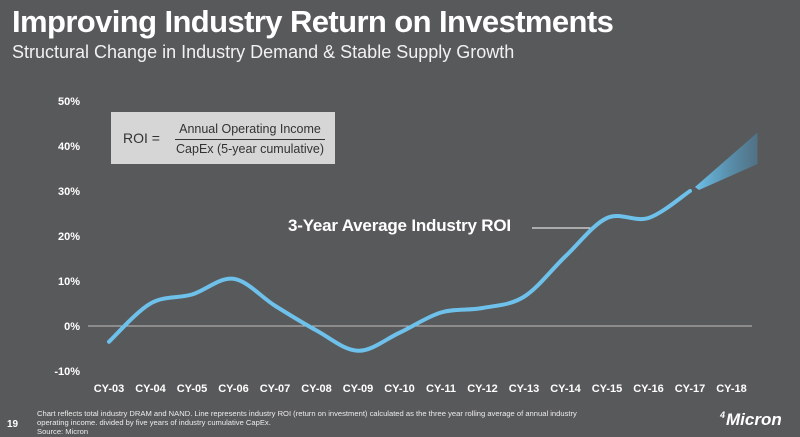 Image resolution: width=800 pixels, height=437 pixels. I want to click on x-tick-label: CY-12, so click(482, 389).